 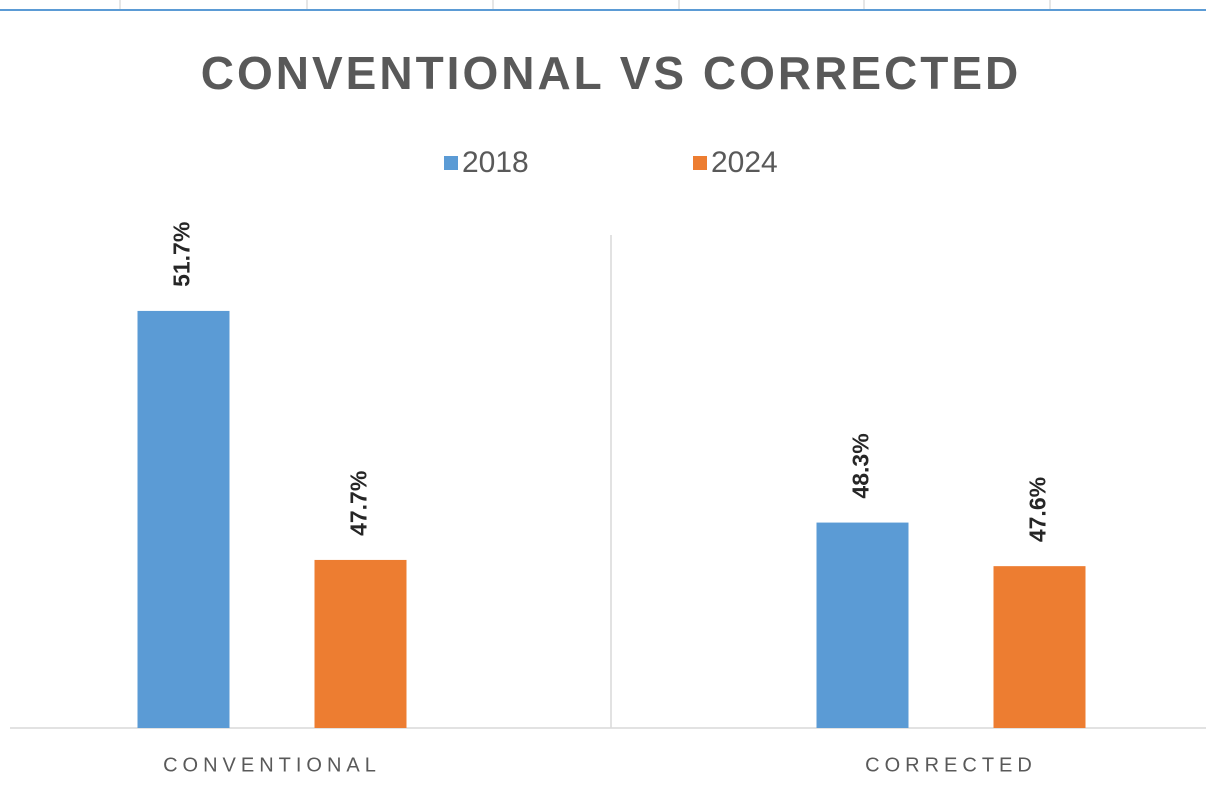 I want to click on x-tick-label: CORRECTED, so click(x=951, y=765).